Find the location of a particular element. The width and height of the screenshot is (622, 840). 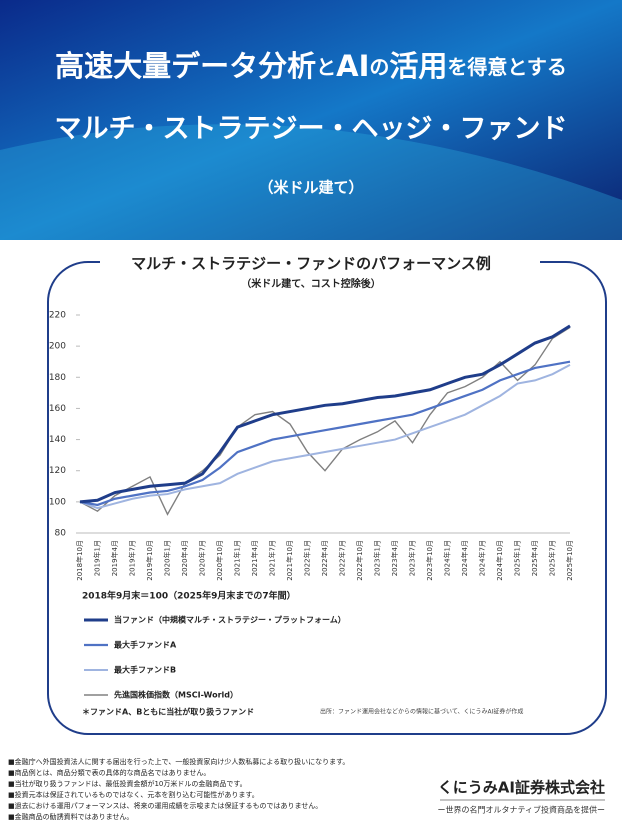

x-tick-label: 2022年7月 is located at coordinates (342, 558).